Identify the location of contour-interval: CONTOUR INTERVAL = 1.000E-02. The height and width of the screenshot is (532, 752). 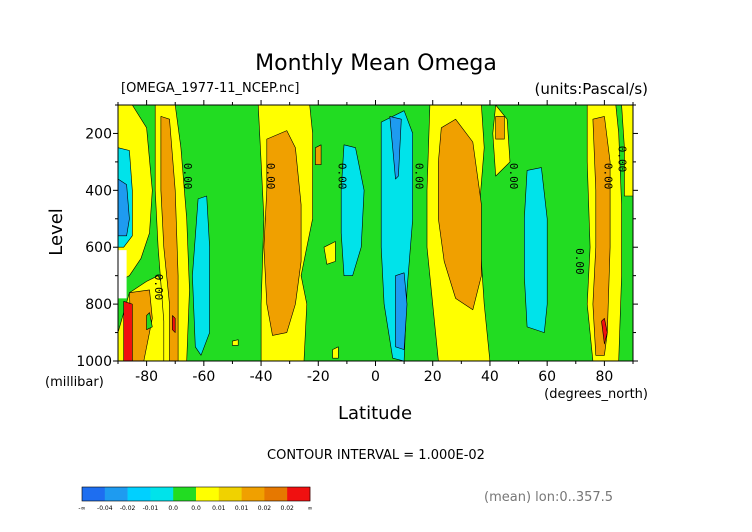
(376, 455).